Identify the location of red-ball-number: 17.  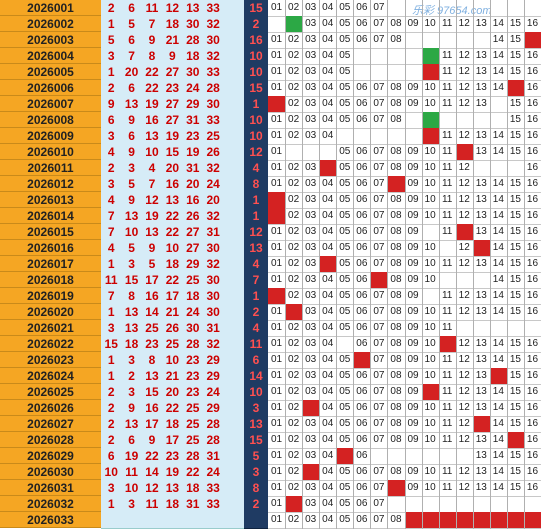
(172, 440).